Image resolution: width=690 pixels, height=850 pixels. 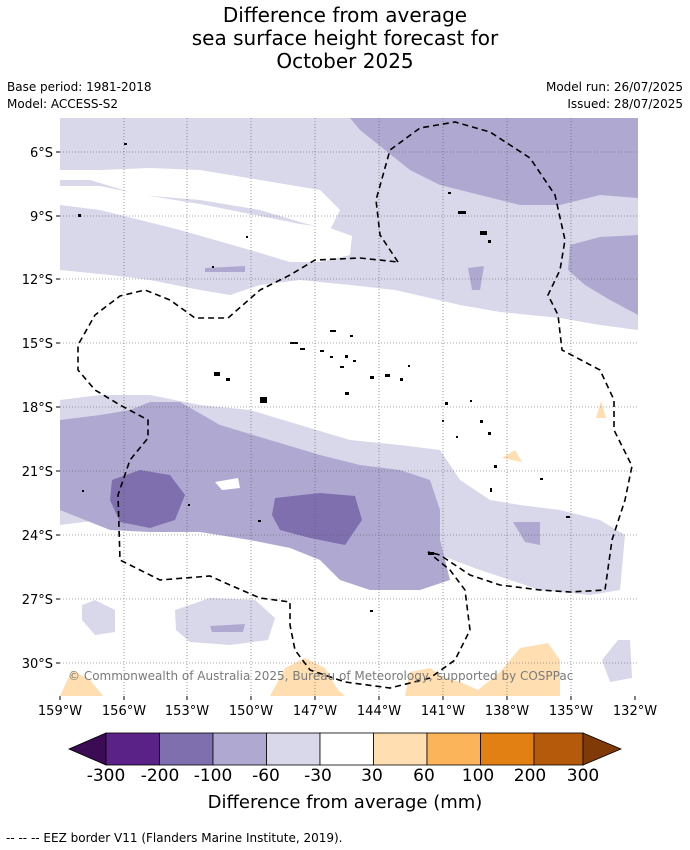 I want to click on anomaly-region-white-gap, so click(x=200, y=199).